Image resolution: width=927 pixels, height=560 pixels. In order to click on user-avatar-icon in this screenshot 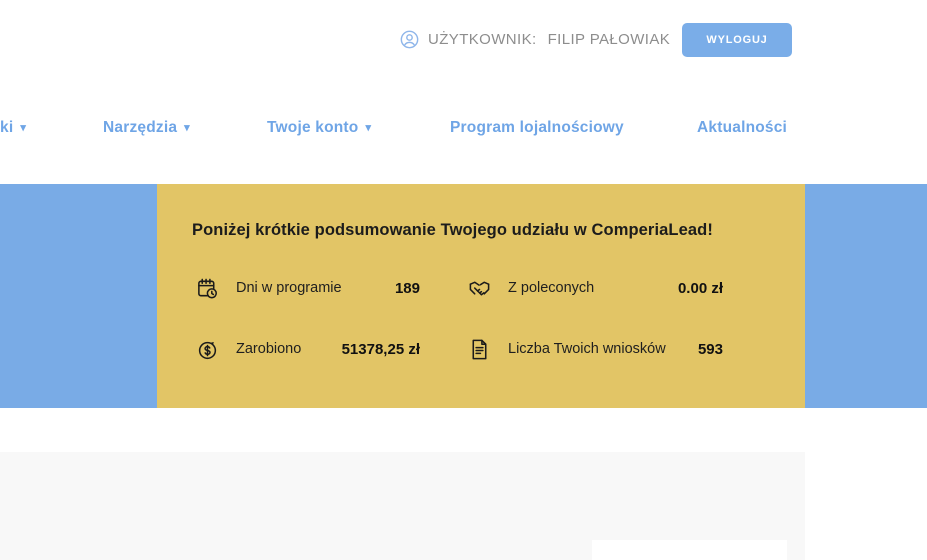, I will do `click(409, 39)`.